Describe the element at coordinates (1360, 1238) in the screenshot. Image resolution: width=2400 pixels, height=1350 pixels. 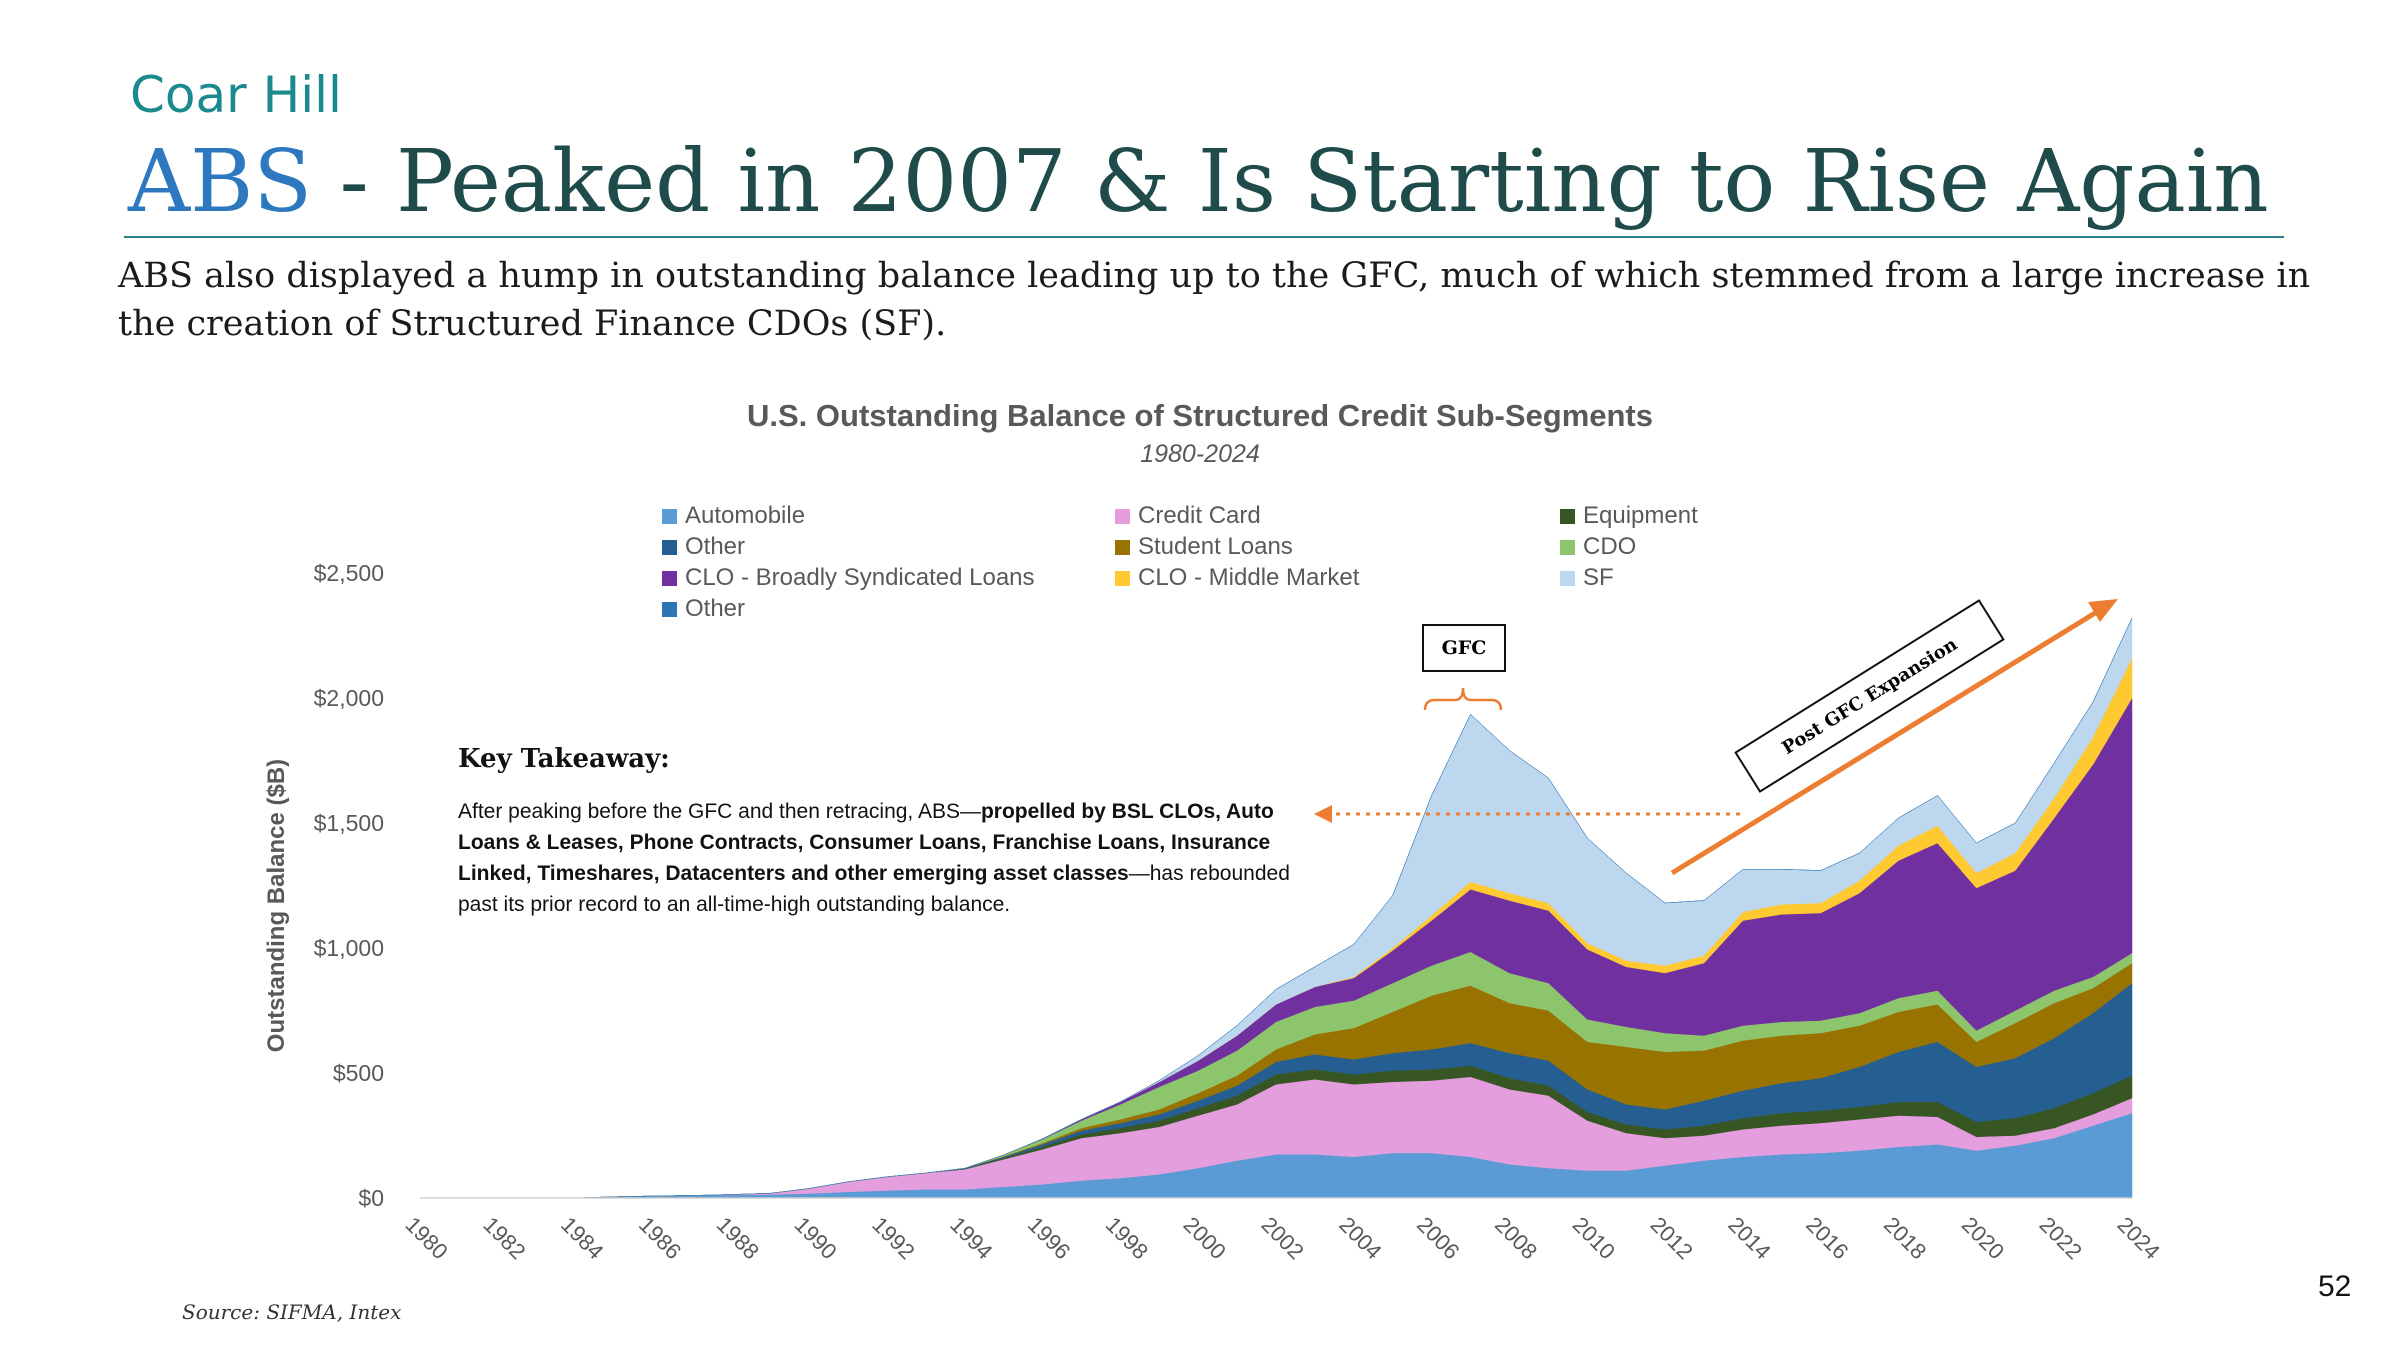
I see `x-tick-label: 2004` at that location.